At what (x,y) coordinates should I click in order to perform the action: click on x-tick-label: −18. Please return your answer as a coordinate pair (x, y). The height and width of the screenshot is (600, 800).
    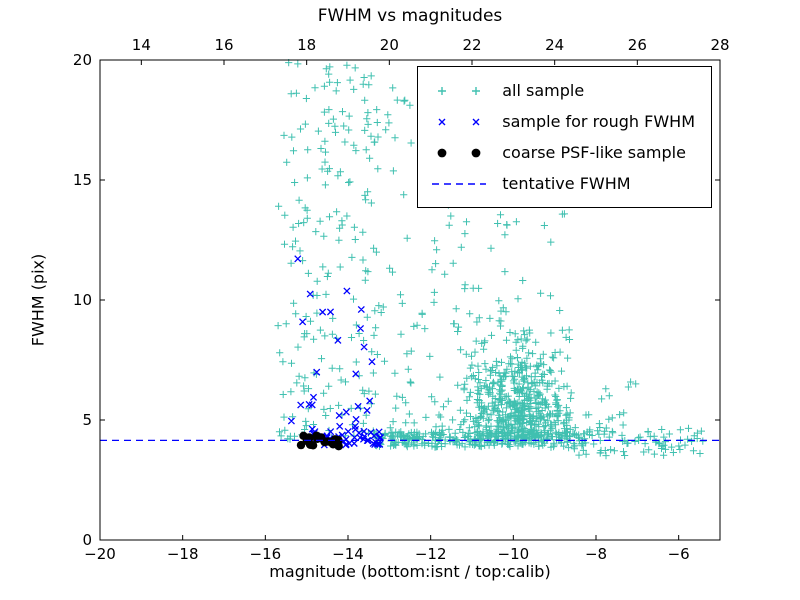
    Looking at the image, I should click on (183, 554).